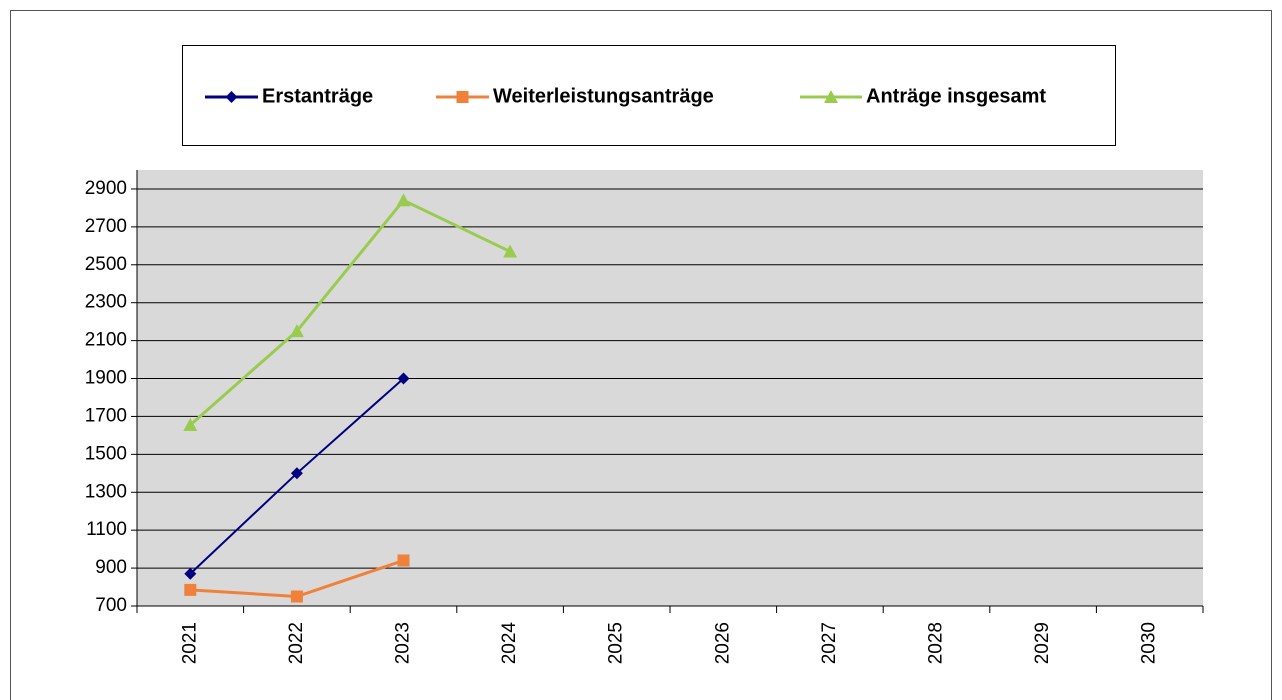 This screenshot has width=1282, height=700. Describe the element at coordinates (317, 96) in the screenshot. I see `legend-label: Erstanträge` at that location.